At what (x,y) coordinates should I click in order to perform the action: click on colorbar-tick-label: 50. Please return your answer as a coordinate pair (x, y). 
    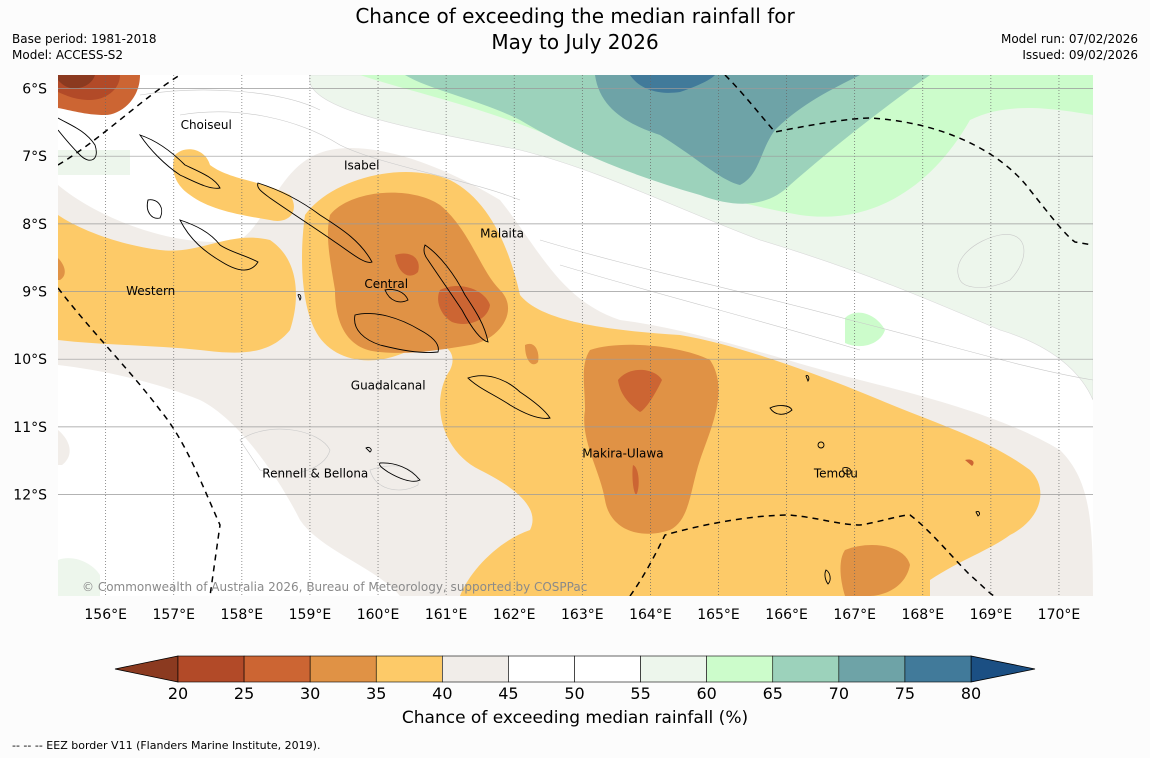
    Looking at the image, I should click on (574, 693).